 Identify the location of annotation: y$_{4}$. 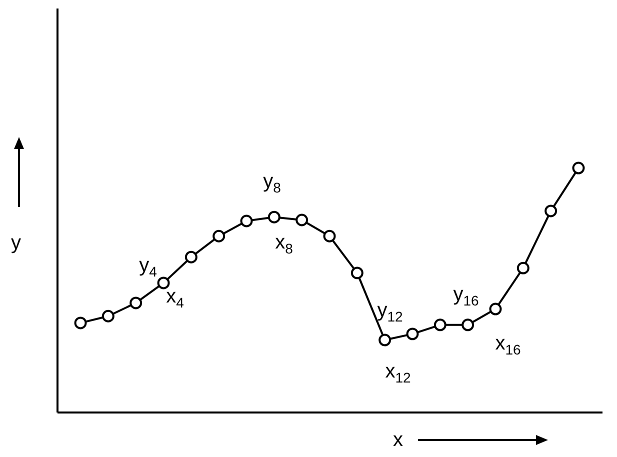
(148, 267).